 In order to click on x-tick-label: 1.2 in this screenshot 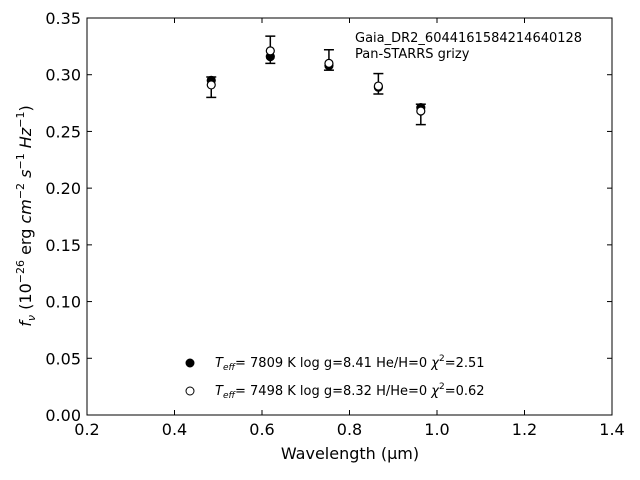, I will do `click(524, 429)`.